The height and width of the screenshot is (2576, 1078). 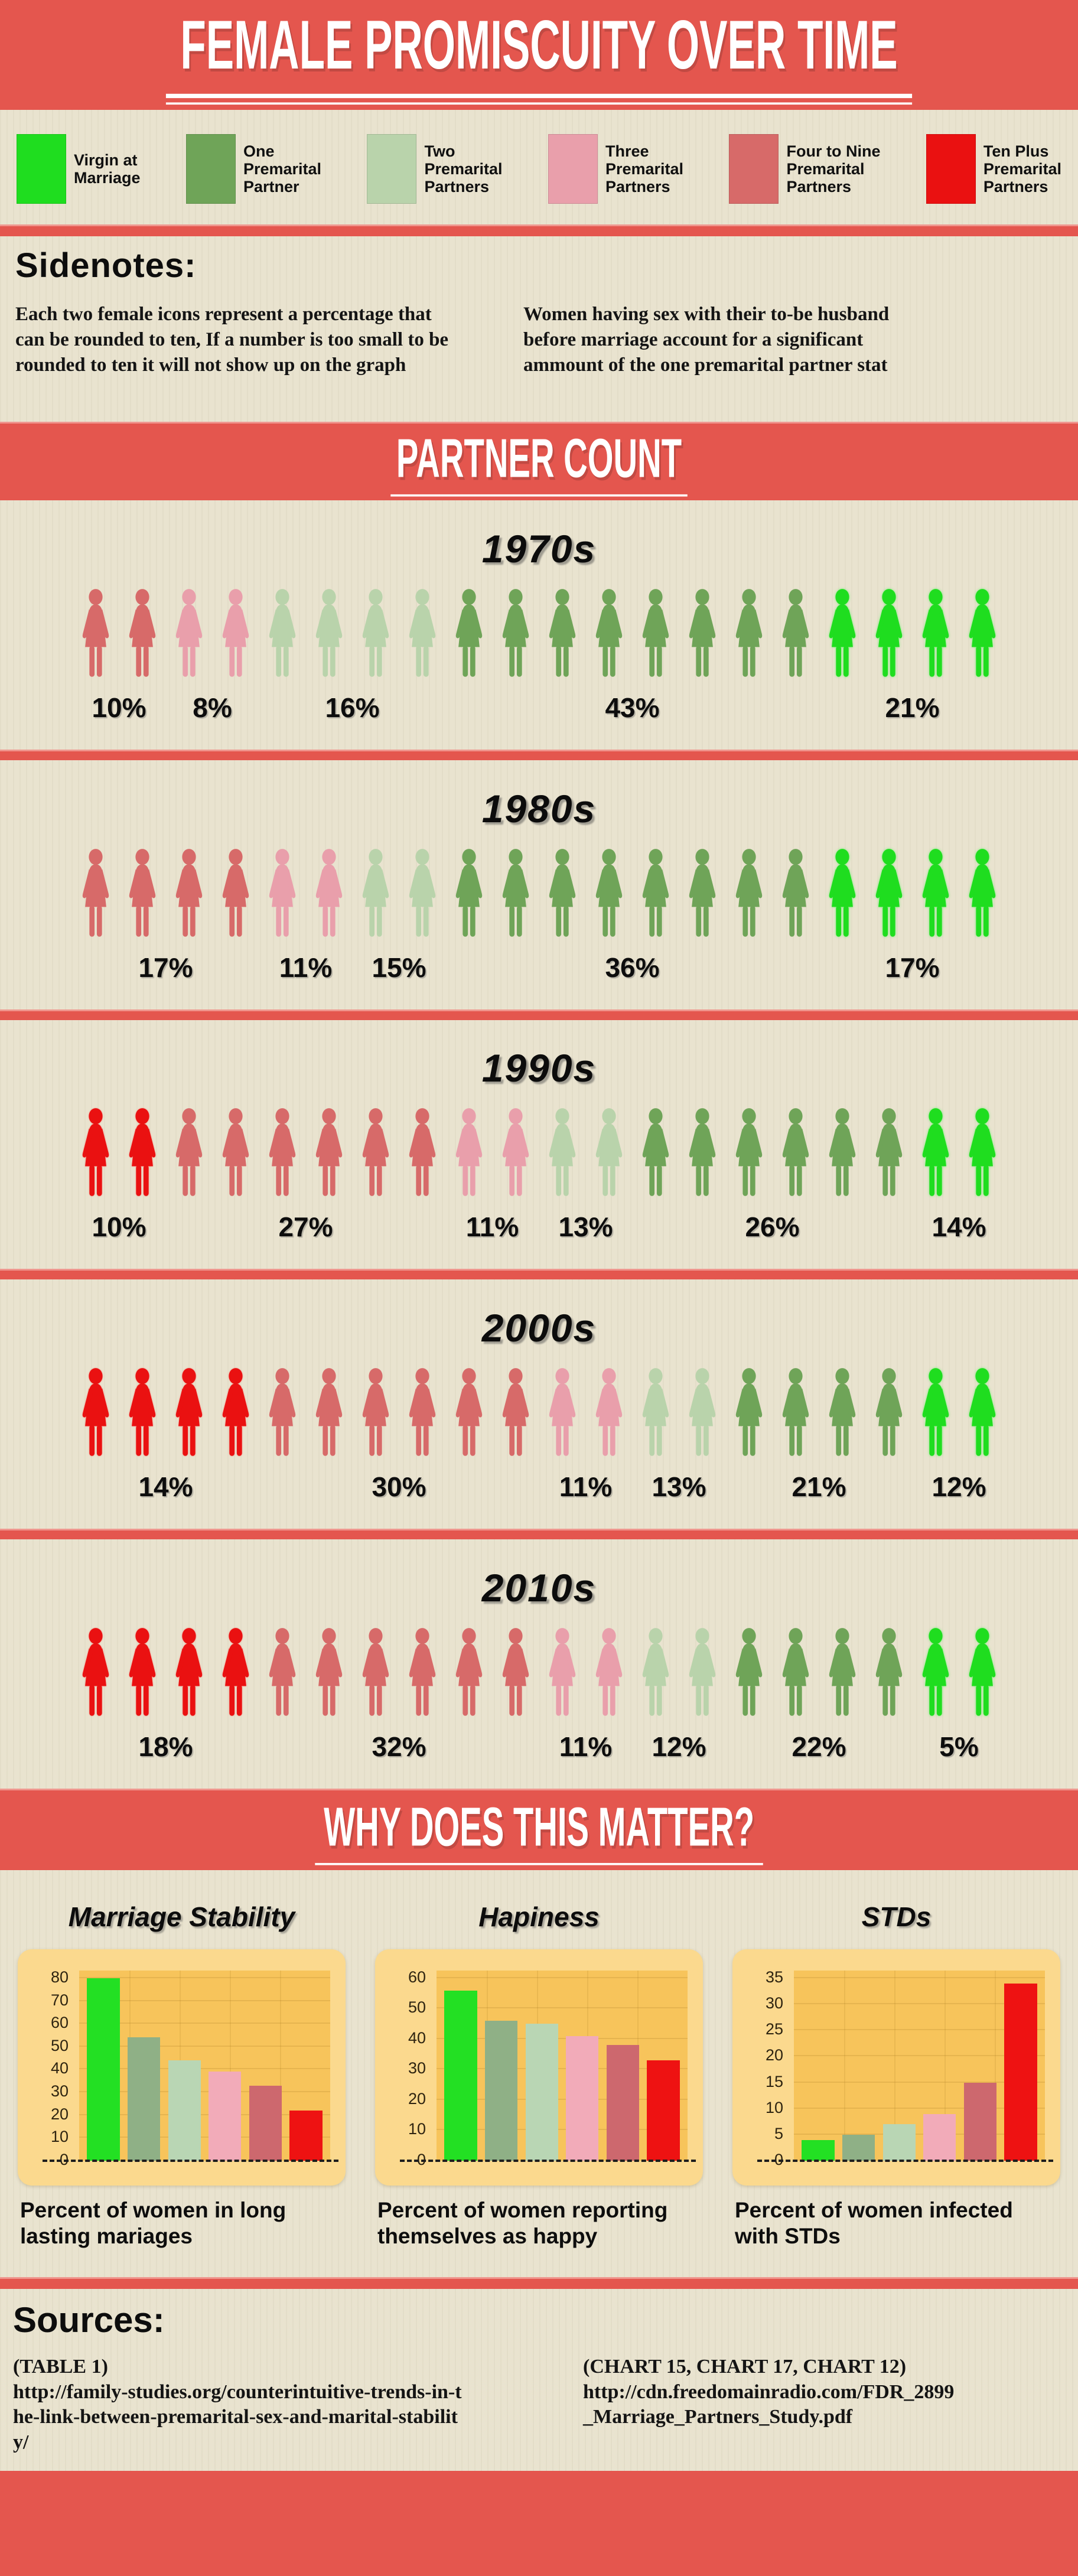 What do you see at coordinates (772, 1174) in the screenshot?
I see `group-one: 26%` at bounding box center [772, 1174].